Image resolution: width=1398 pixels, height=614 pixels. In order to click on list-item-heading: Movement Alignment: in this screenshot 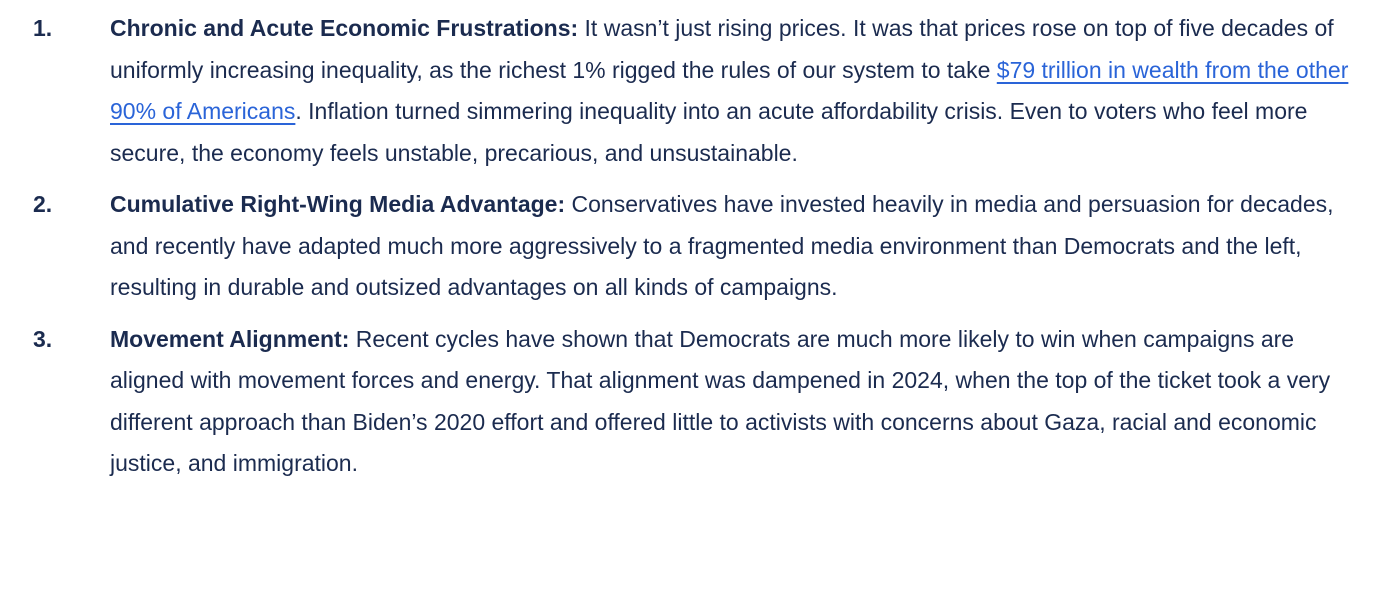, I will do `click(230, 338)`.